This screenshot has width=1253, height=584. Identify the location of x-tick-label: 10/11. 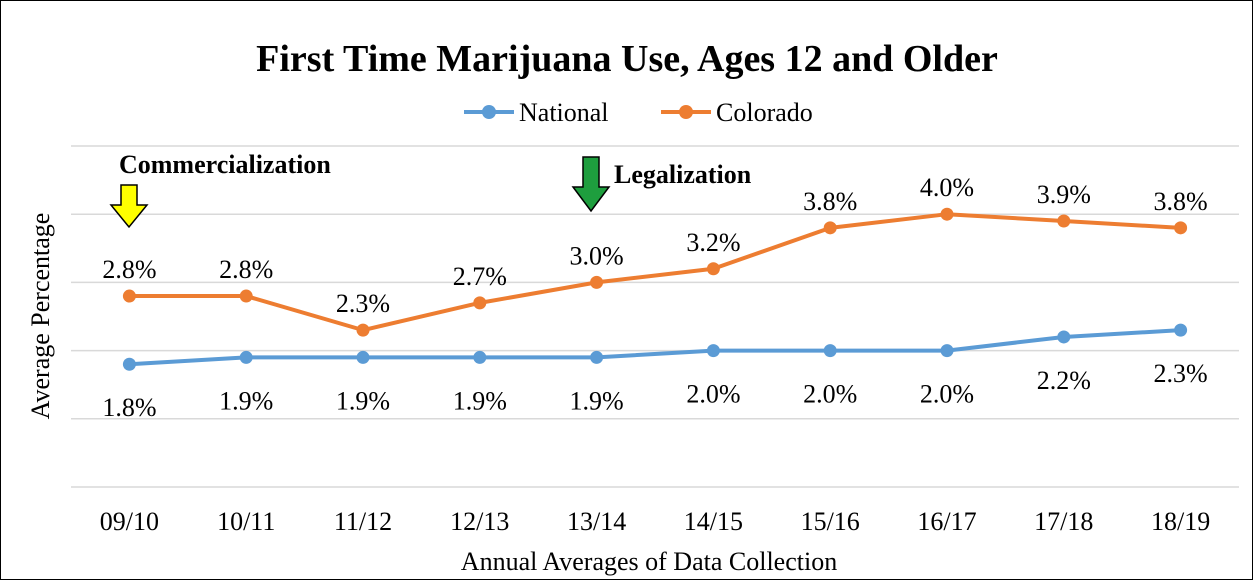
(246, 521).